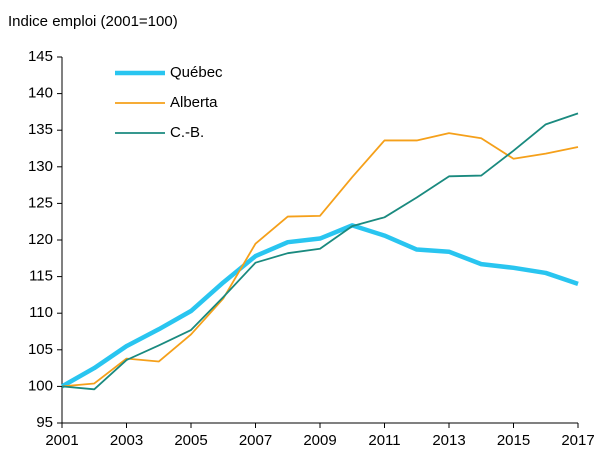  Describe the element at coordinates (44, 422) in the screenshot. I see `y-tick-label: 95` at that location.